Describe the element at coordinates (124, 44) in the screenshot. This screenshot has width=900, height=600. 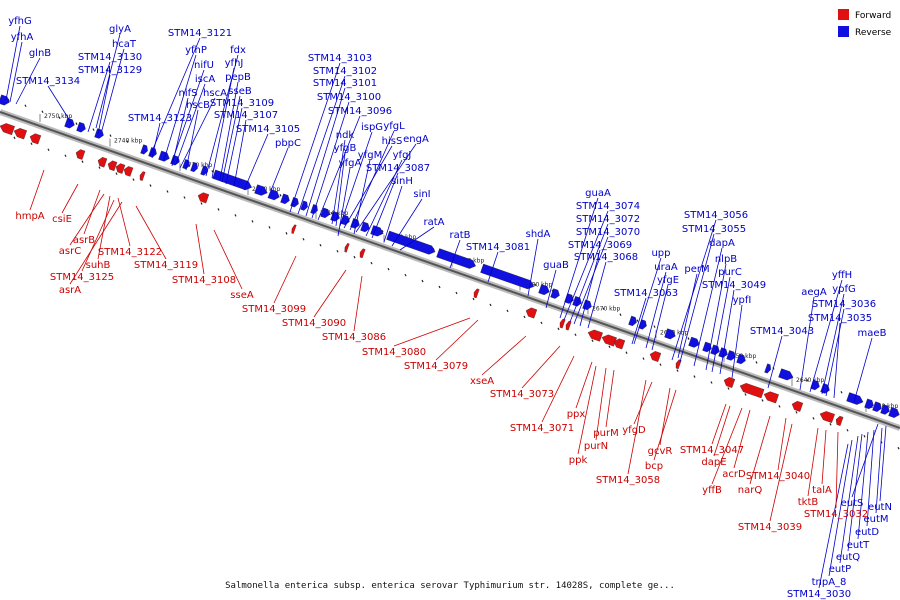
I see `gene-label: hcaT` at that location.